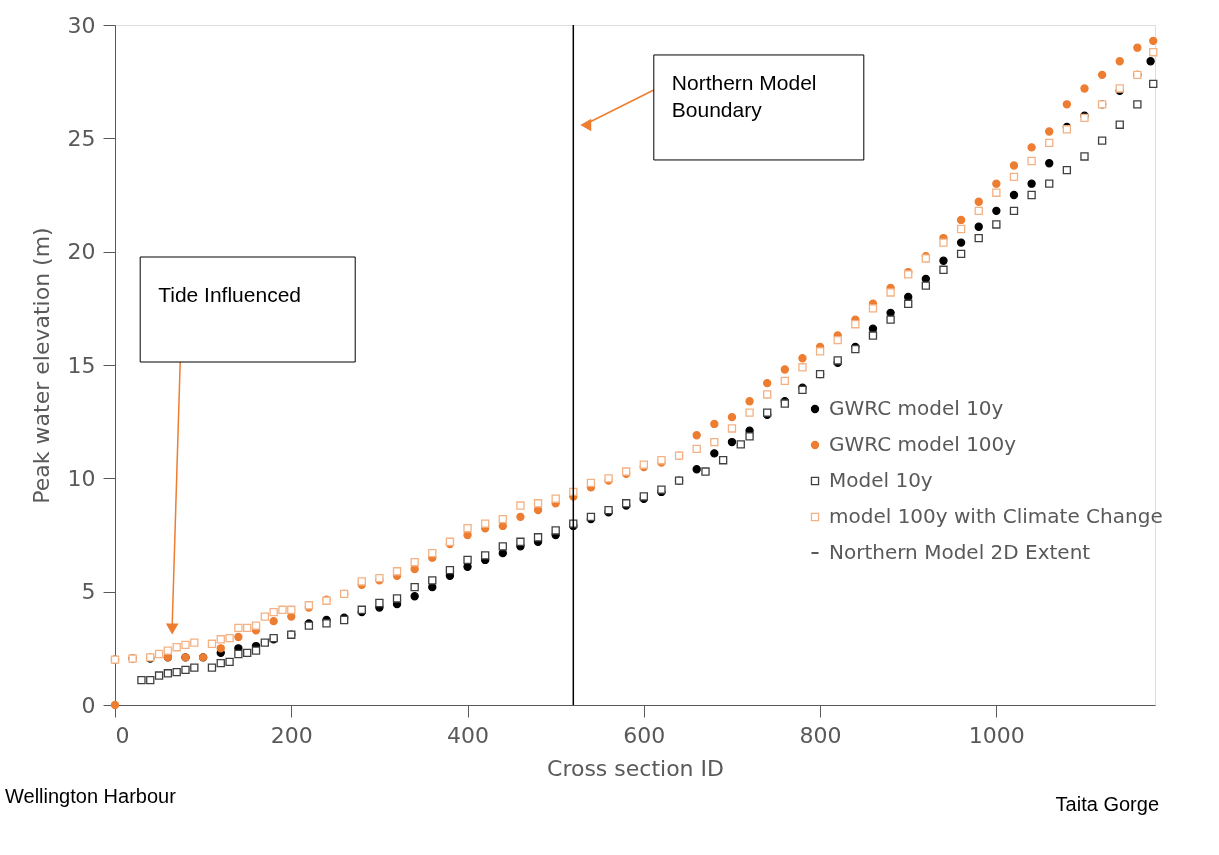 The height and width of the screenshot is (855, 1219). Describe the element at coordinates (41, 365) in the screenshot. I see `y-axis-title: Peak water elevation (m)` at that location.